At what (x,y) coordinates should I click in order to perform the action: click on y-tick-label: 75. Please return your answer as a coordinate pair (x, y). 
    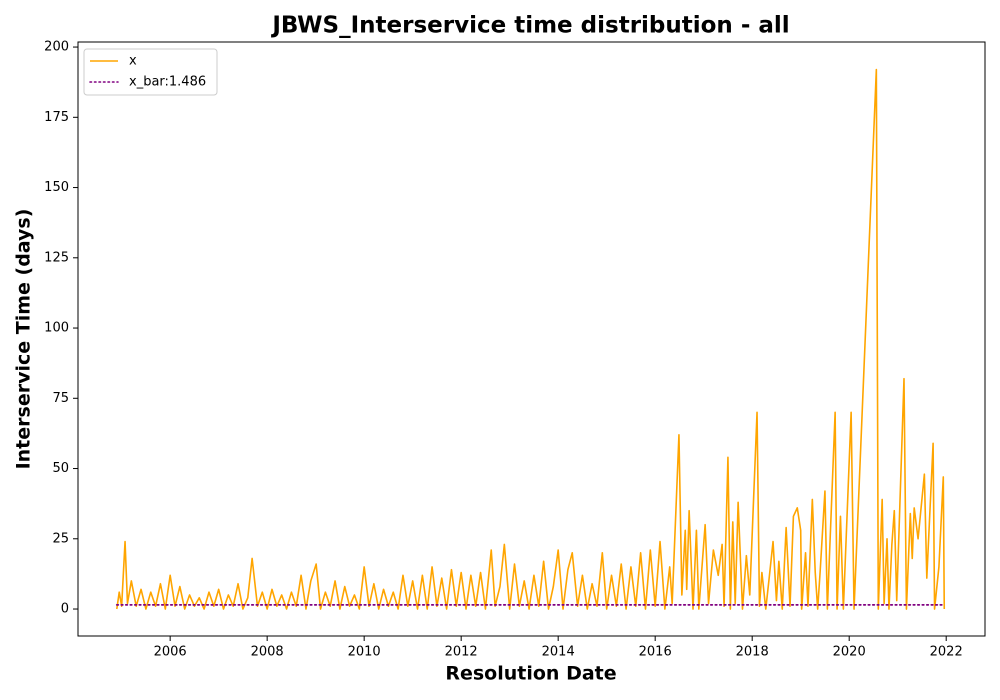
    Looking at the image, I should click on (60, 398).